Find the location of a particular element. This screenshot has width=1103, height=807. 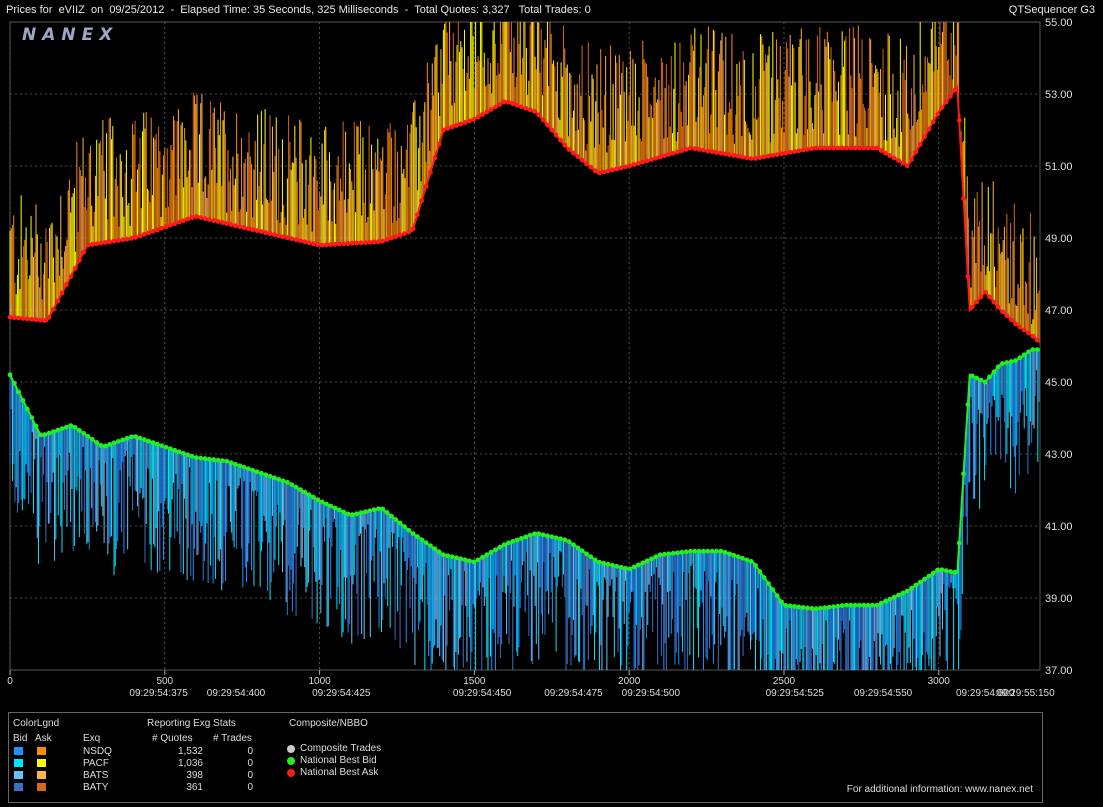

bid-color-swatch is located at coordinates (18, 787).